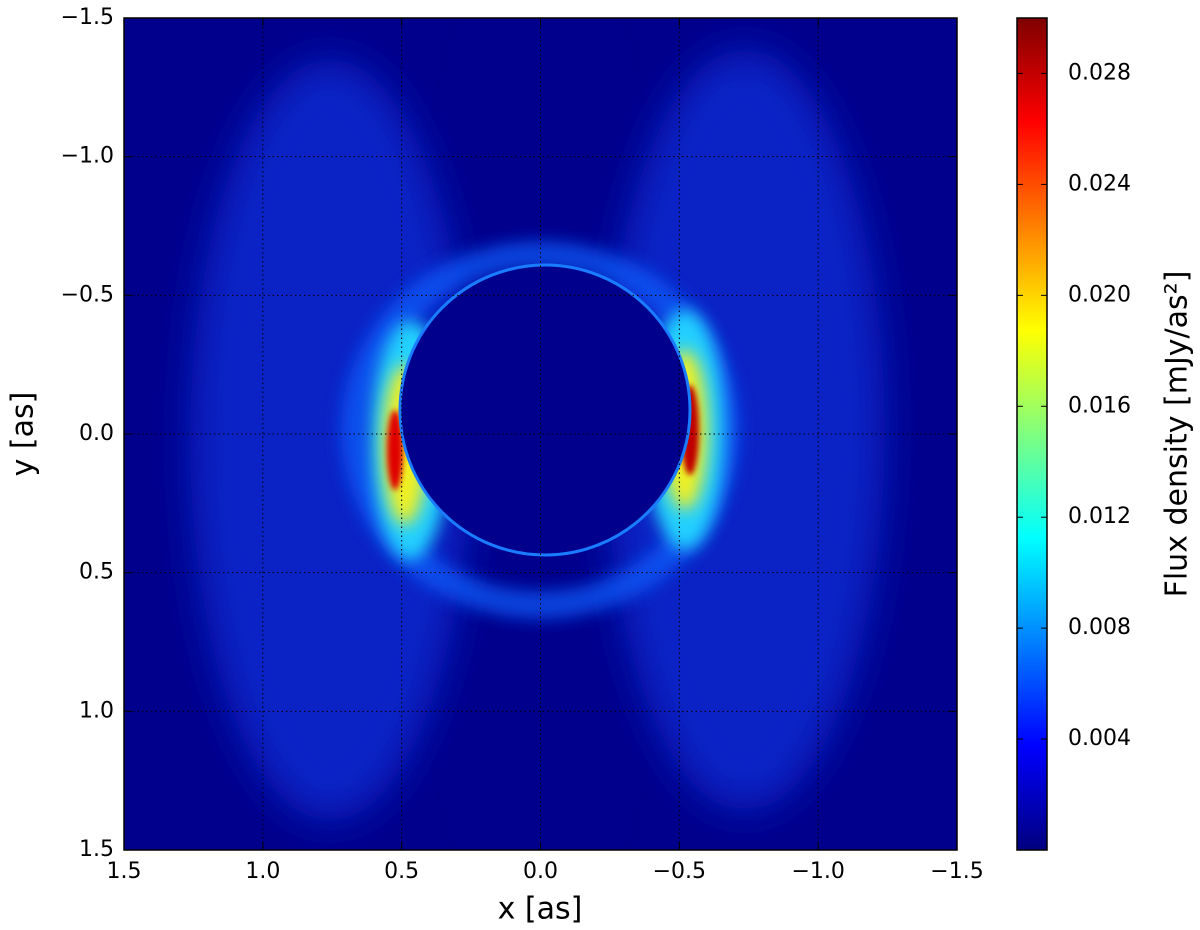 Image resolution: width=1200 pixels, height=930 pixels. I want to click on x-tick-label: −1.5, so click(956, 871).